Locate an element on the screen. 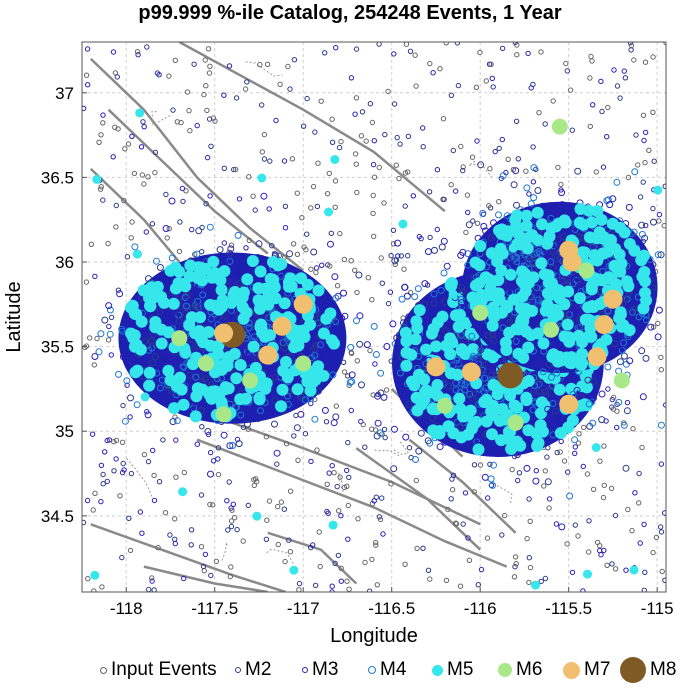 The image size is (700, 687). legend-label: M5 is located at coordinates (460, 669).